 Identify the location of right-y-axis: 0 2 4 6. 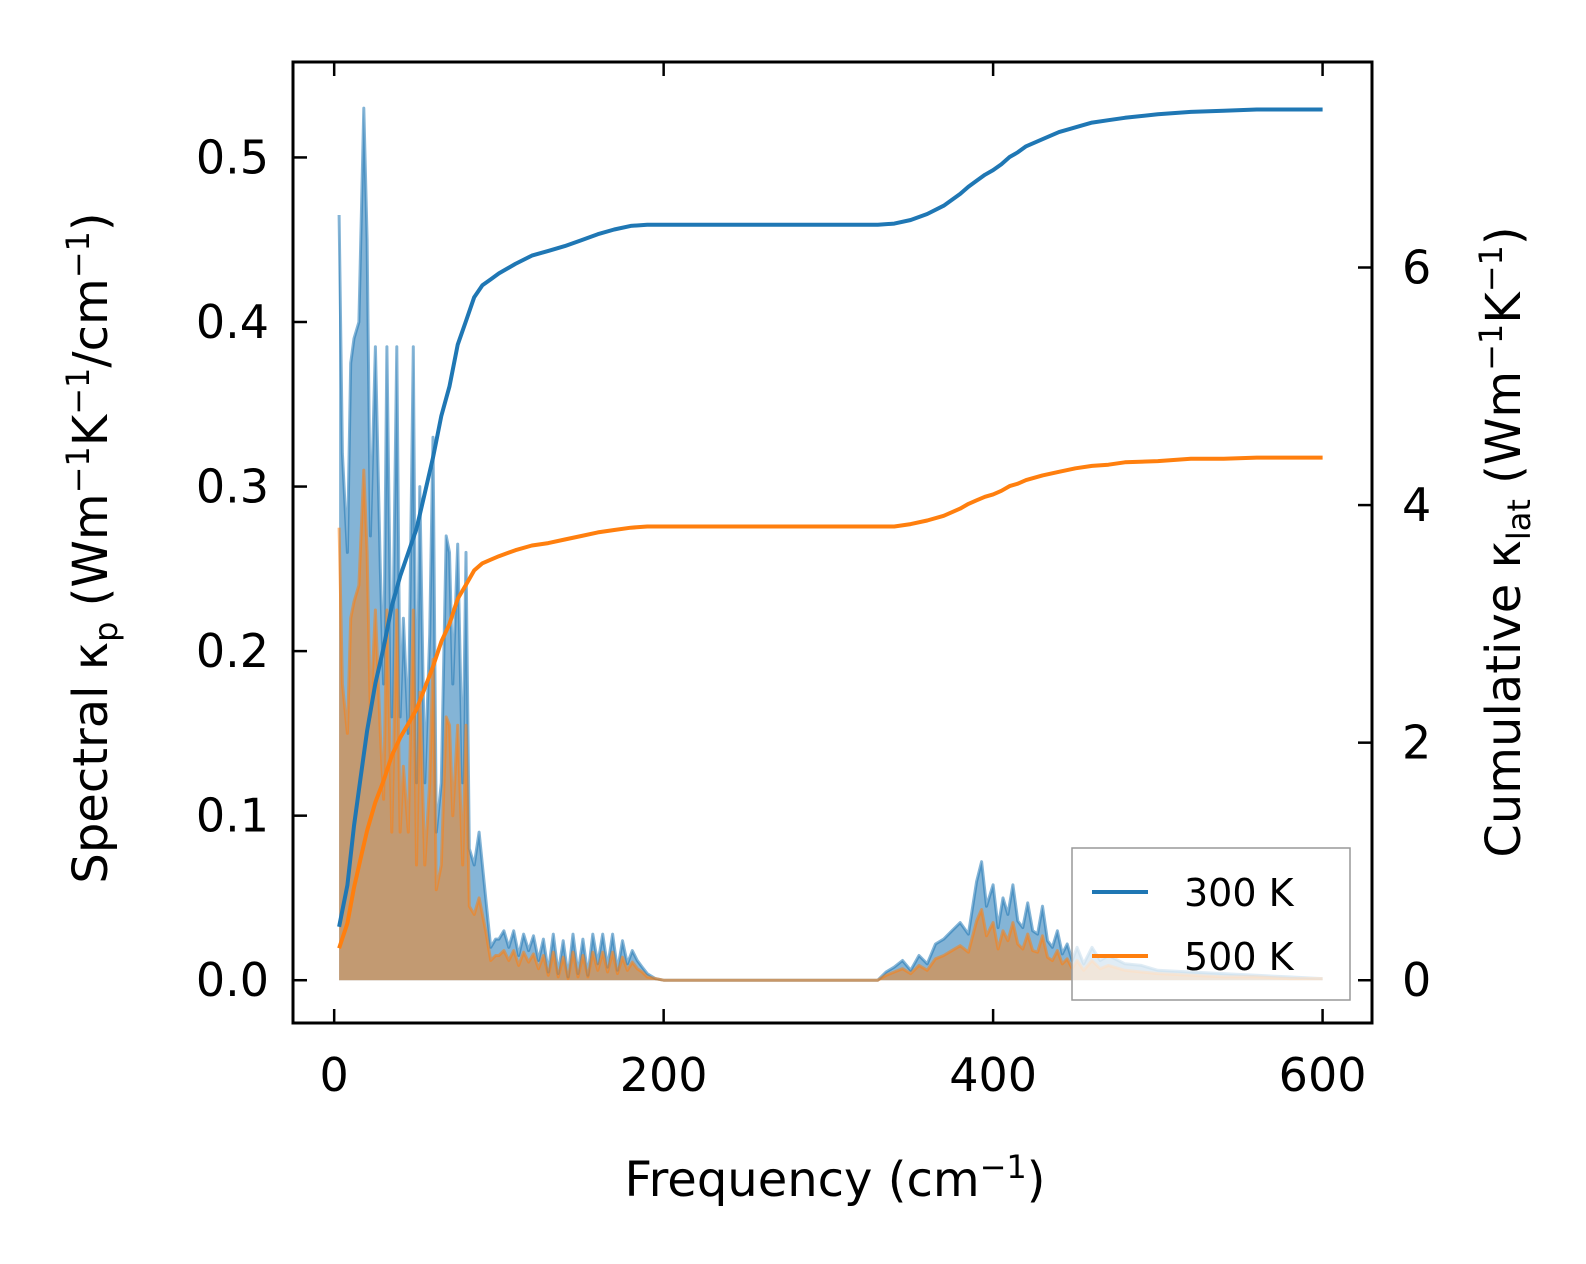
(1394, 624).